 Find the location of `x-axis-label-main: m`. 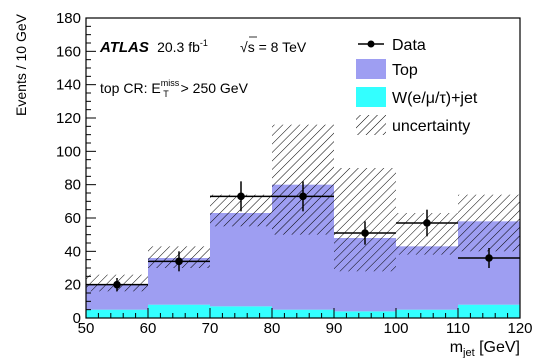

x-axis-label-main: m is located at coordinates (456, 347).